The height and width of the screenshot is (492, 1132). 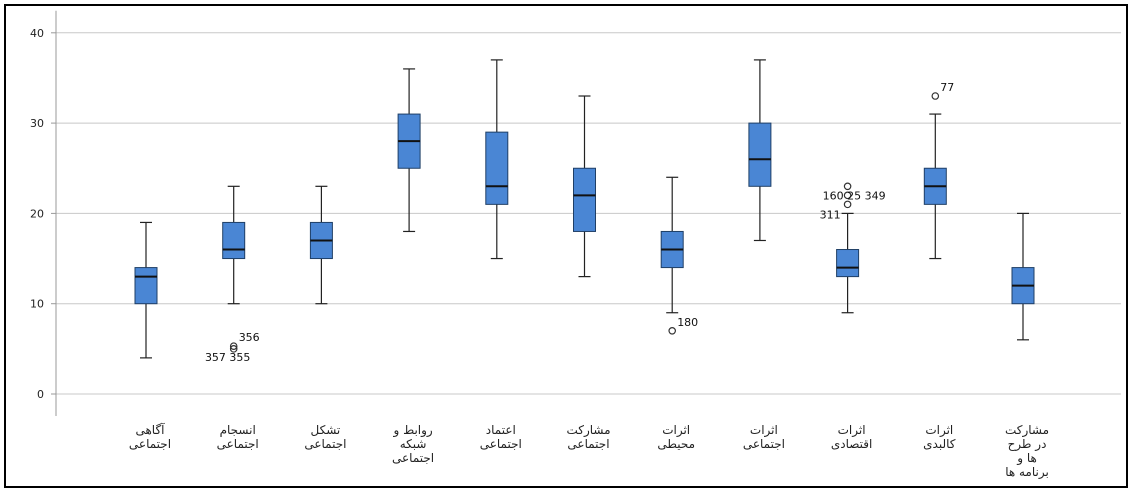 What do you see at coordinates (40, 394) in the screenshot?
I see `y-tick-label-0: 0` at bounding box center [40, 394].